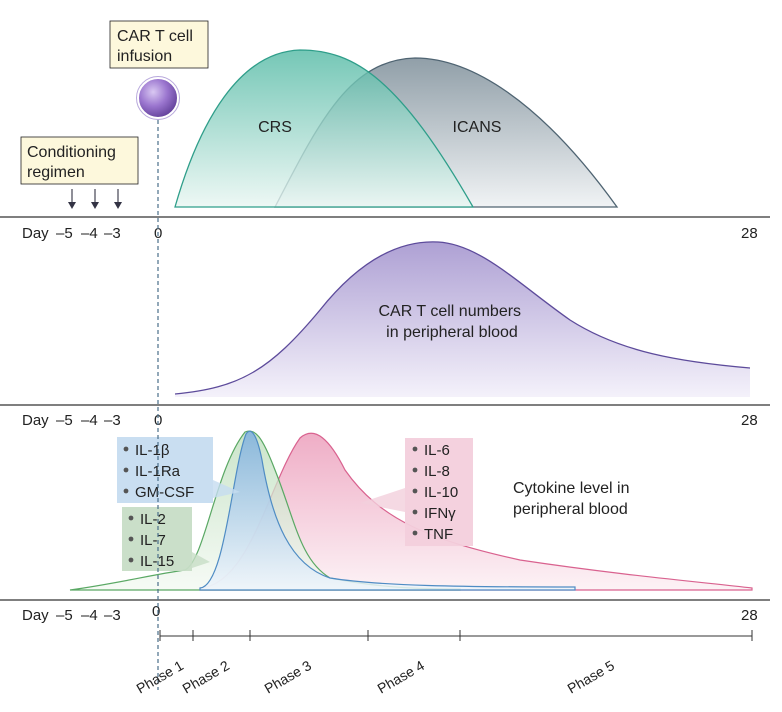  What do you see at coordinates (456, 635) in the screenshot?
I see `phase-bracket` at bounding box center [456, 635].